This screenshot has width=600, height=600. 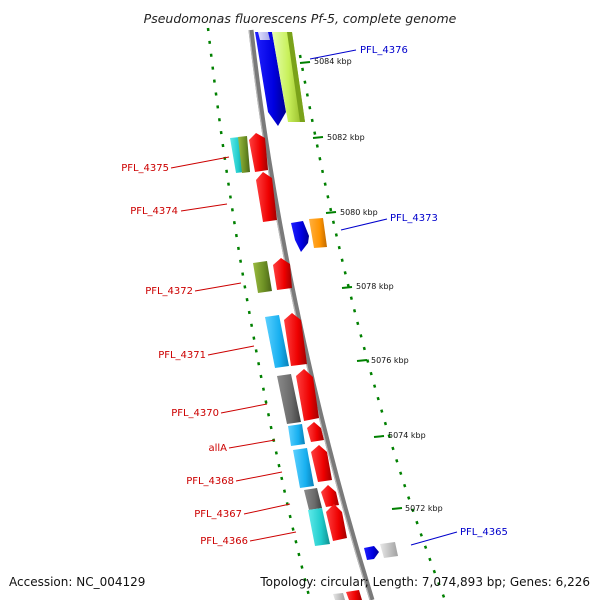 I want to click on tick-label: 5072 kbp, so click(x=424, y=508).